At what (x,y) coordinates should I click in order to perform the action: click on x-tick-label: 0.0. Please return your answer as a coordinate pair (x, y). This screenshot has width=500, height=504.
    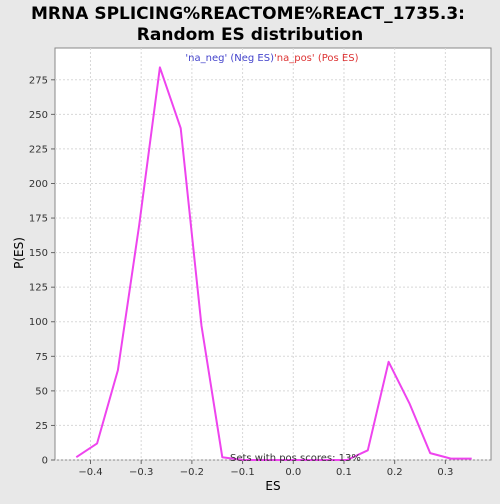
    Looking at the image, I should click on (293, 472).